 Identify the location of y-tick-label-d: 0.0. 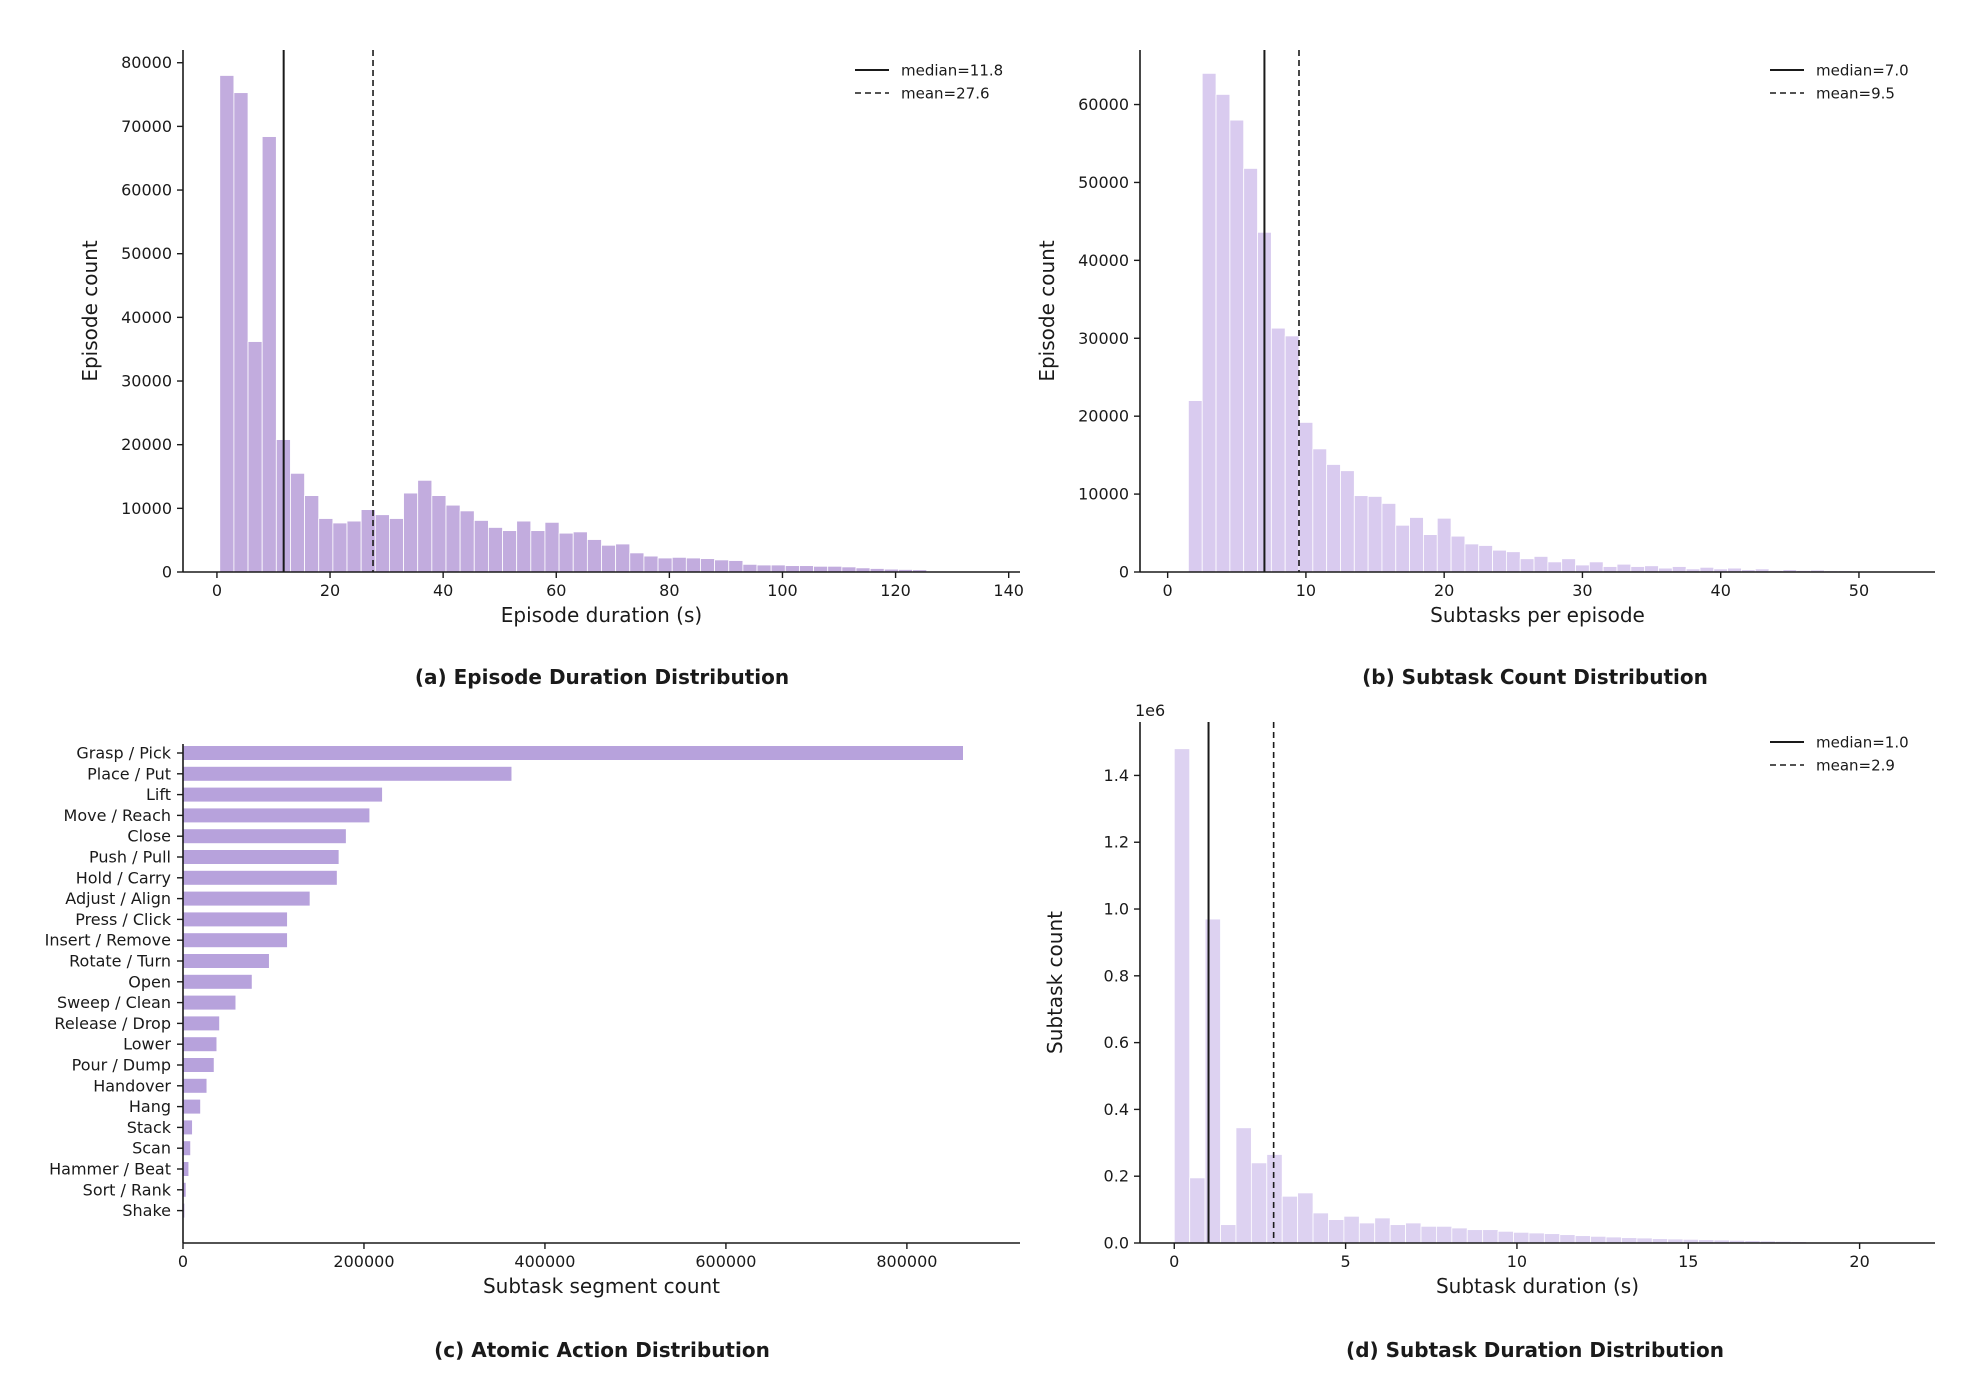
(1116, 1243).